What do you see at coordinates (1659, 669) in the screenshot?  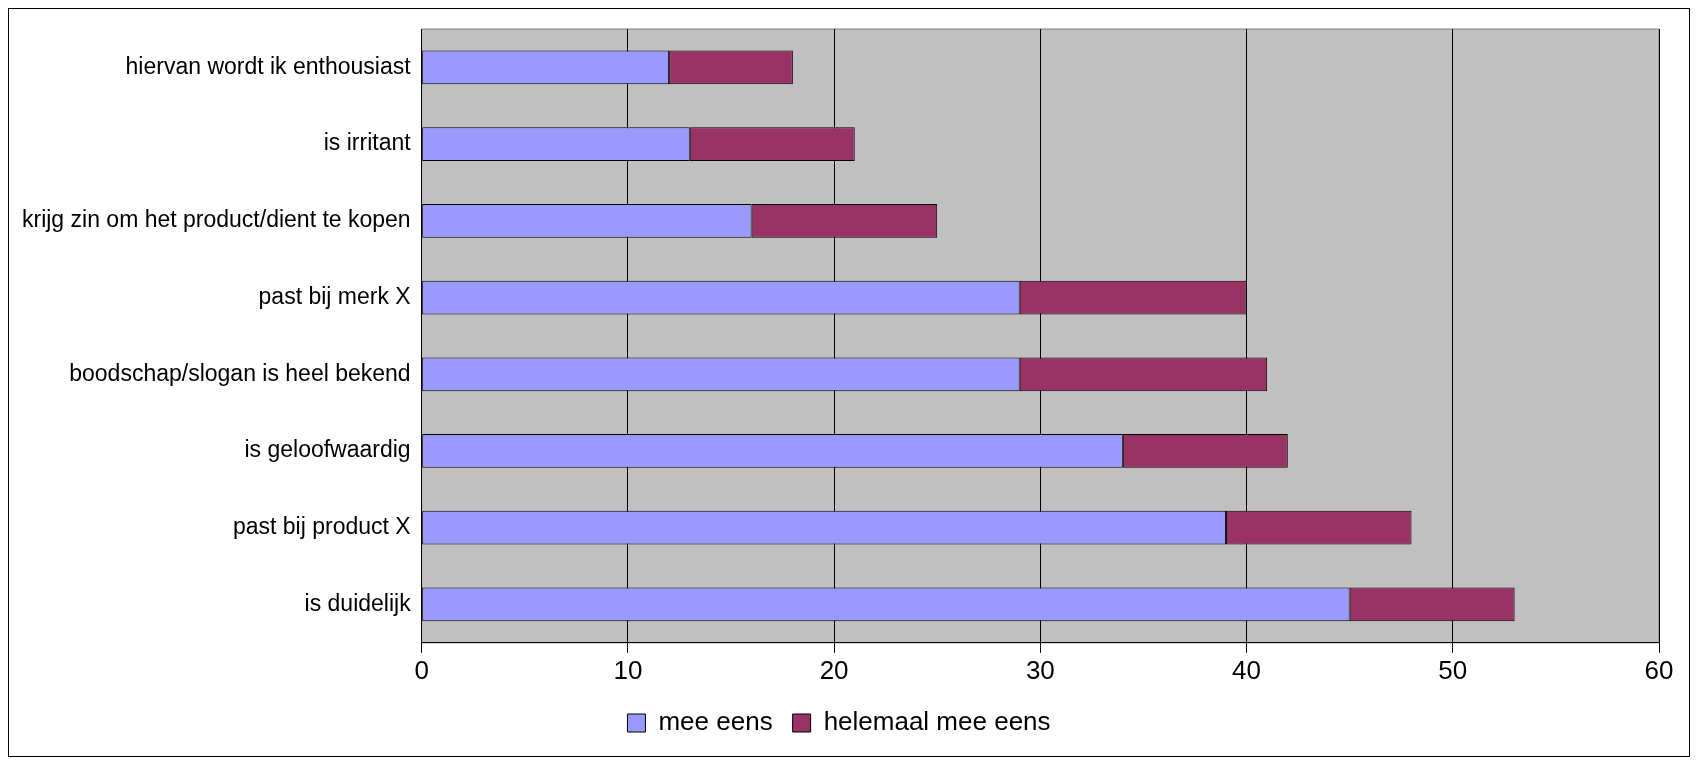 I see `x-tick-label: 60` at bounding box center [1659, 669].